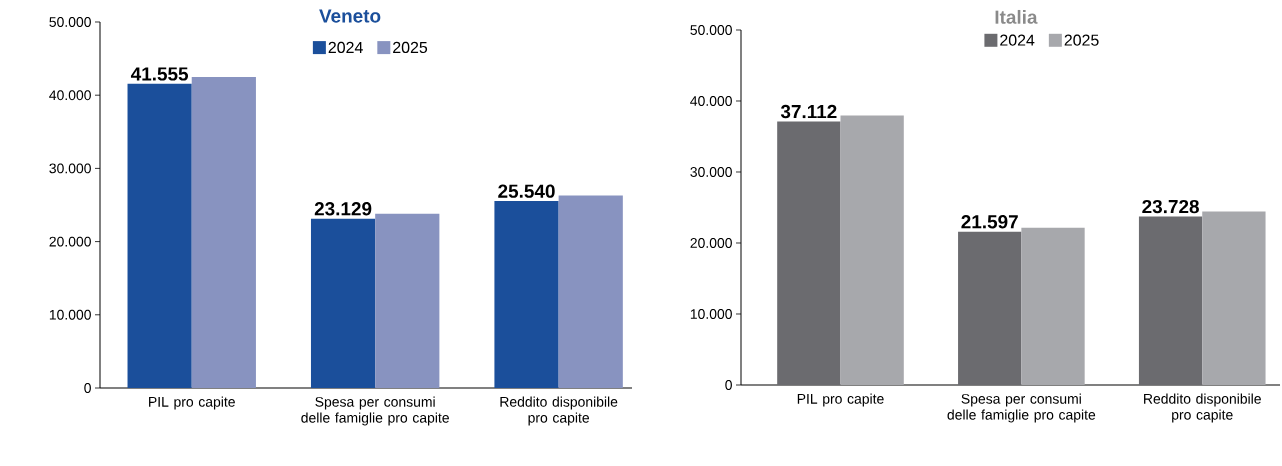  What do you see at coordinates (526, 191) in the screenshot?
I see `data-label: 25.540` at bounding box center [526, 191].